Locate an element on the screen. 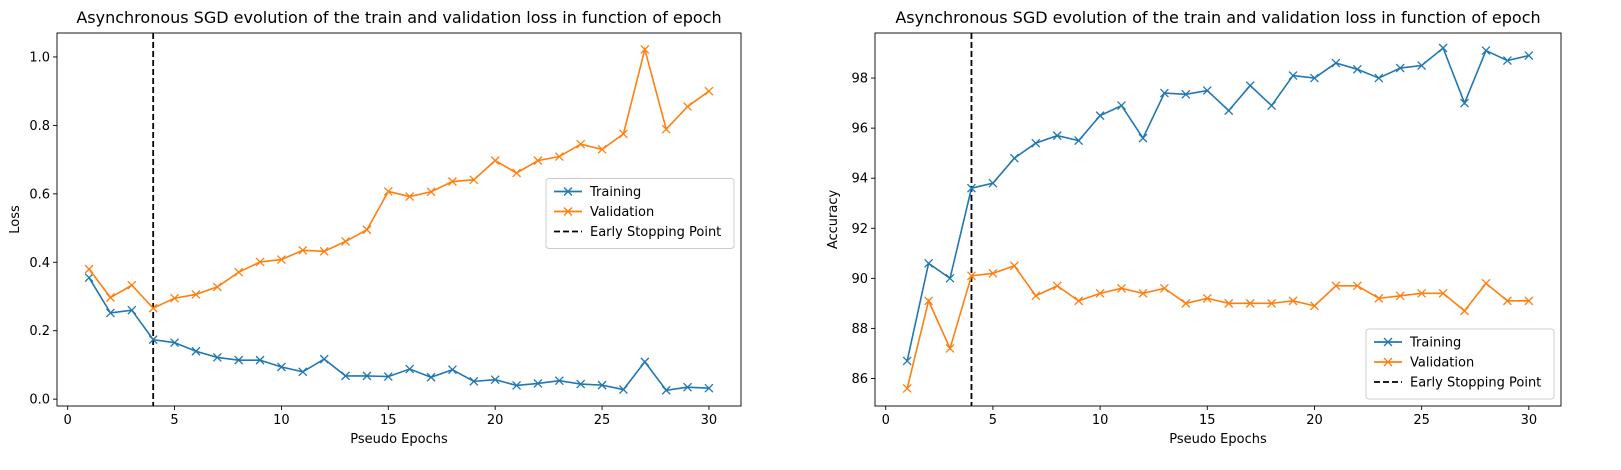  y-tick-label: 92 is located at coordinates (859, 229).